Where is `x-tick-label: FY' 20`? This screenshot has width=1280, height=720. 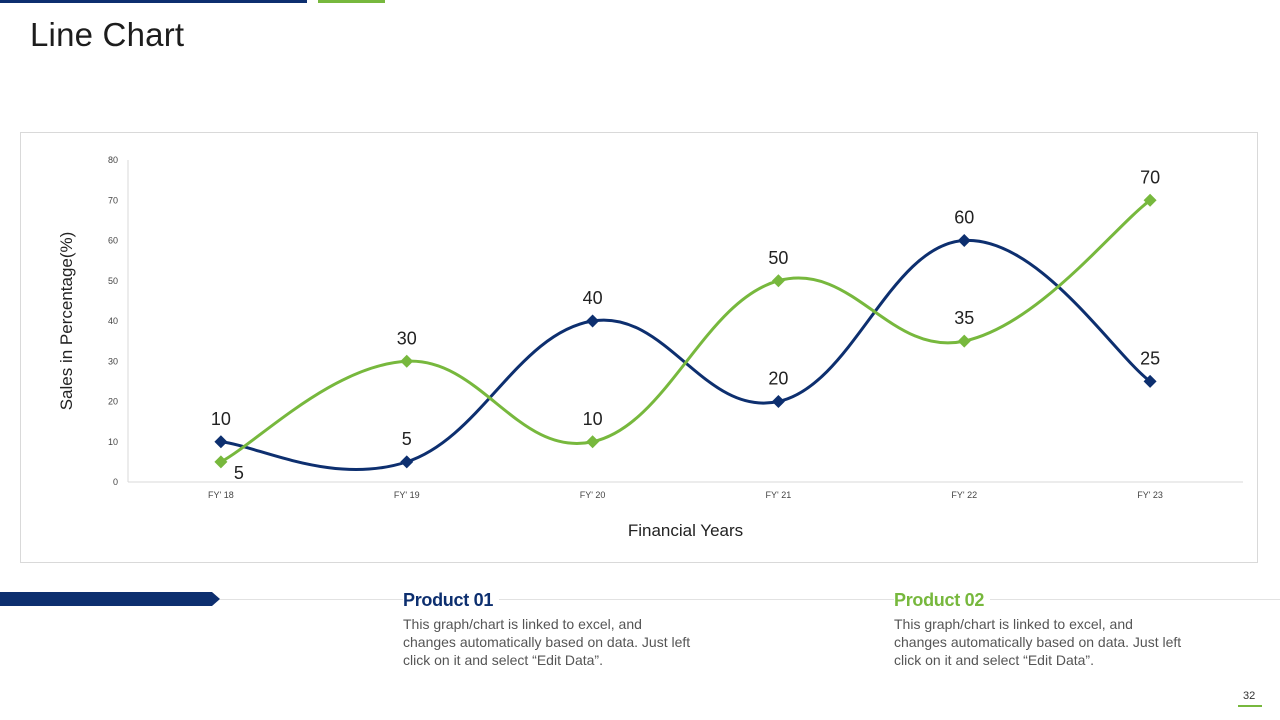 x-tick-label: FY' 20 is located at coordinates (593, 495).